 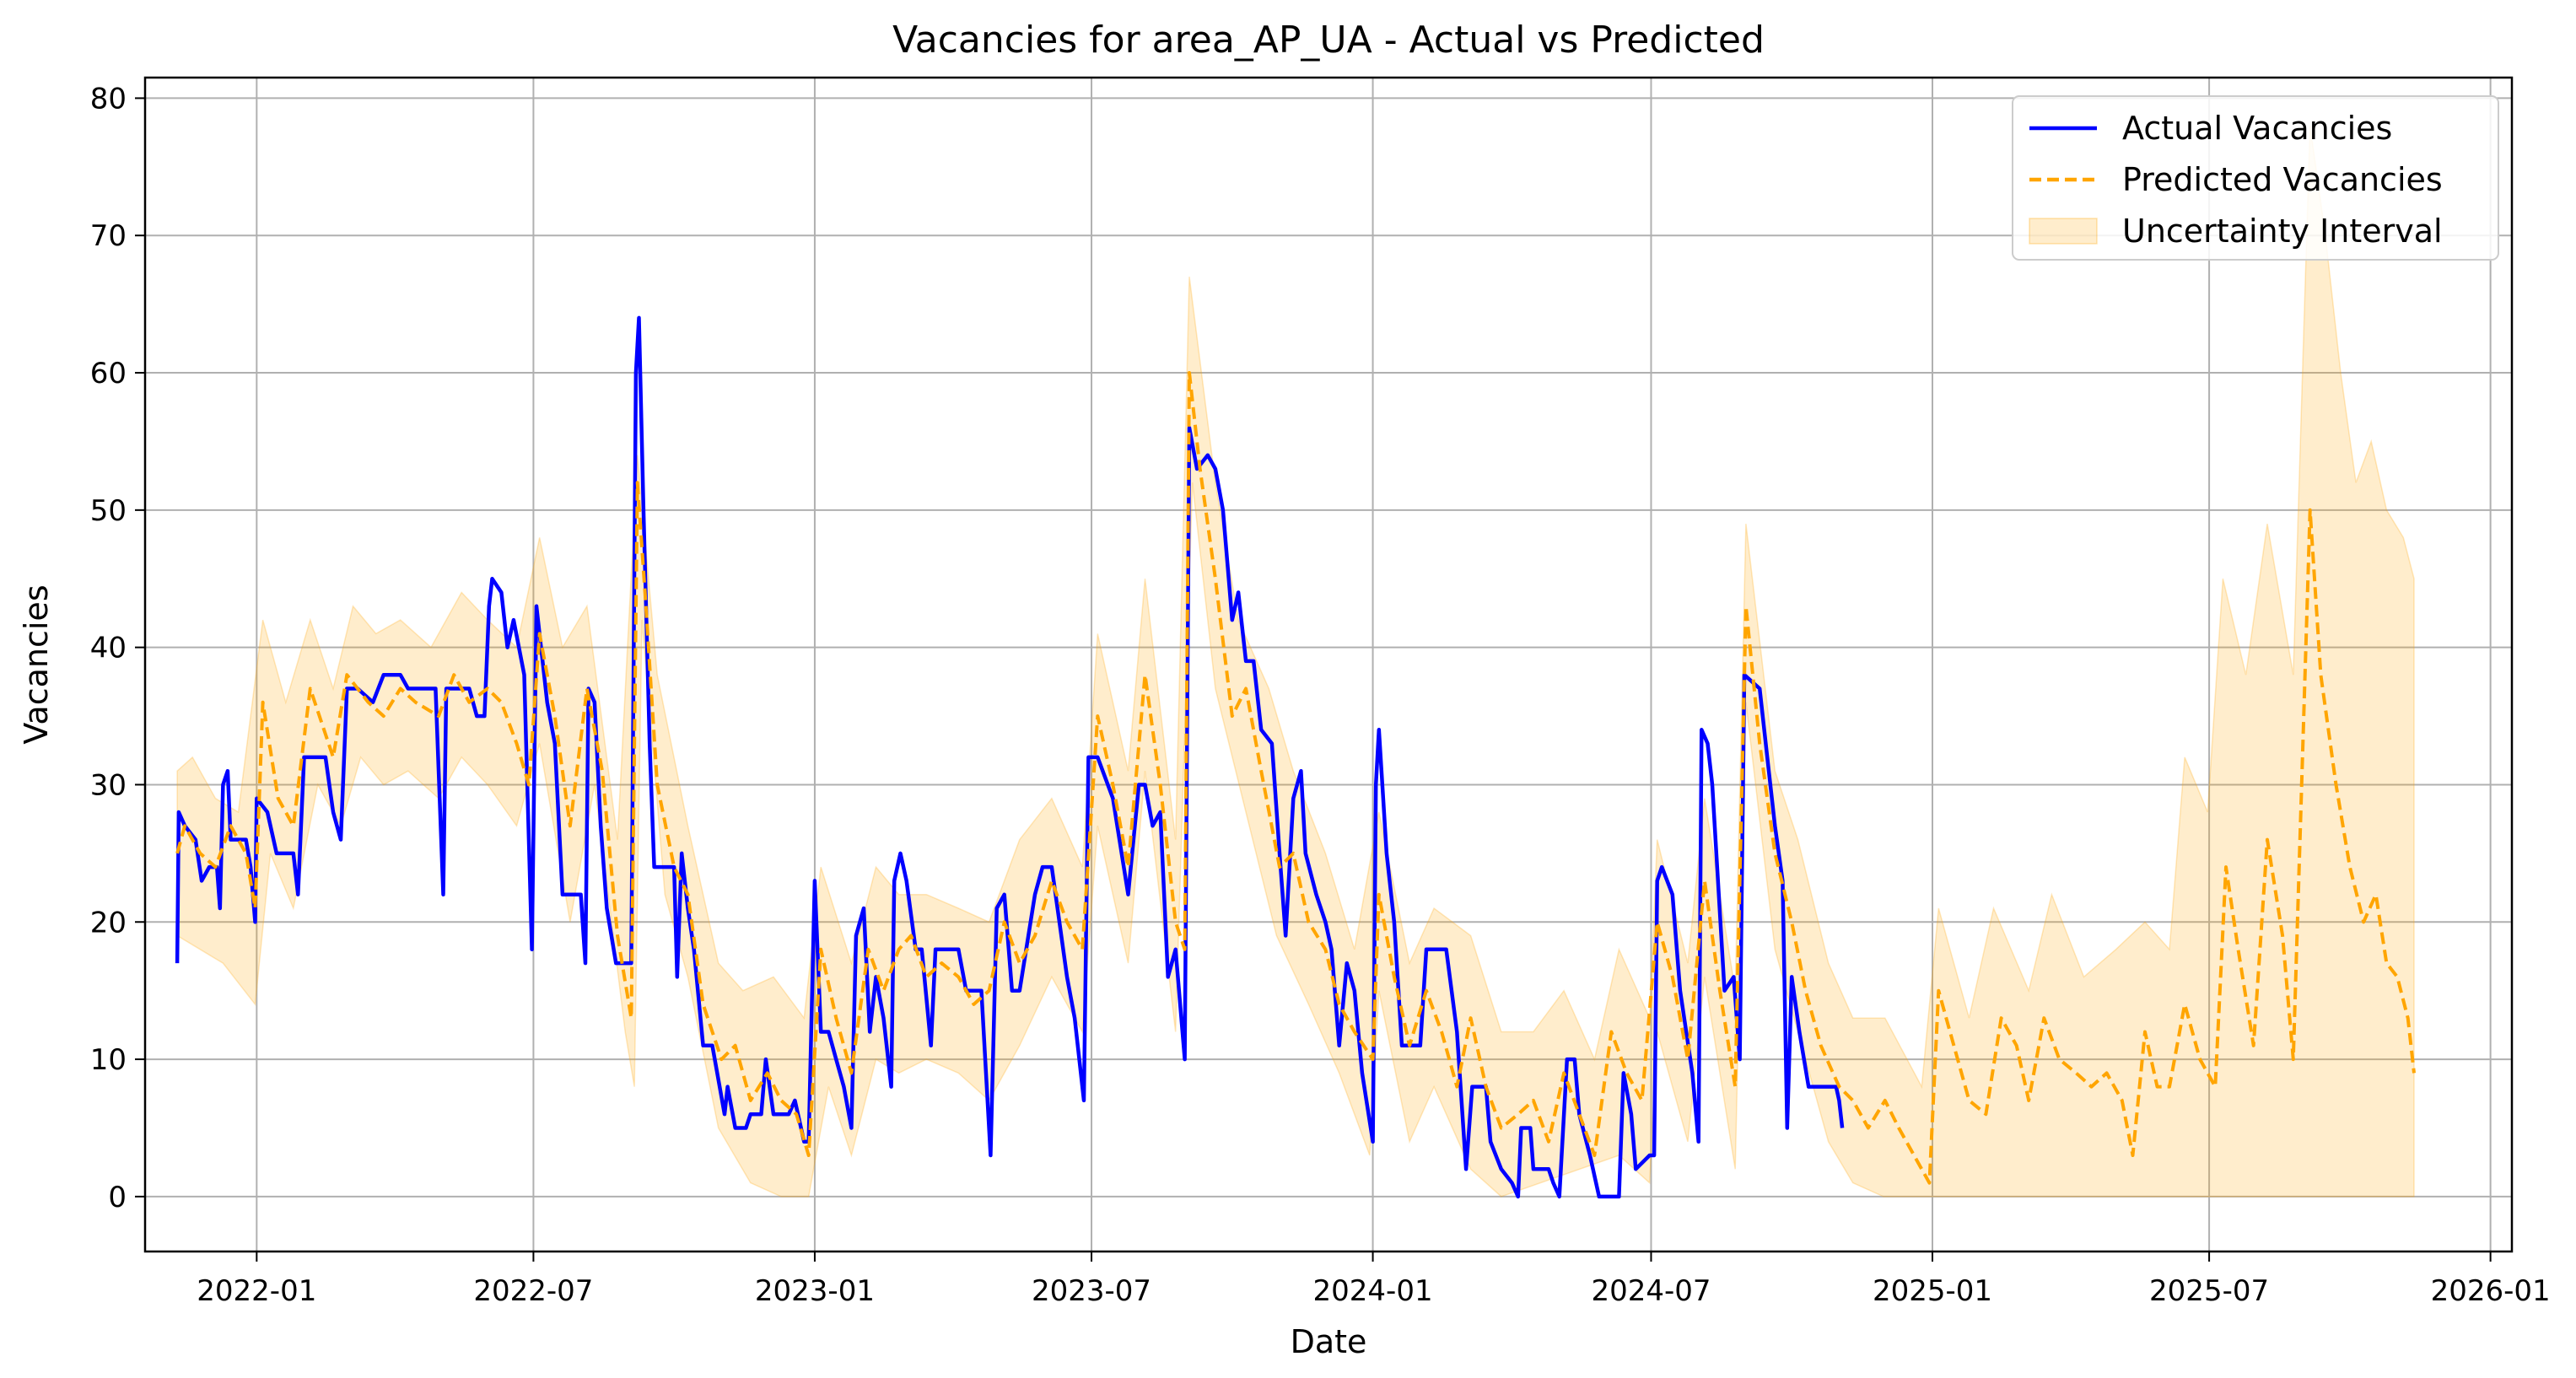 What do you see at coordinates (108, 373) in the screenshot?
I see `y-tick-label: 60` at bounding box center [108, 373].